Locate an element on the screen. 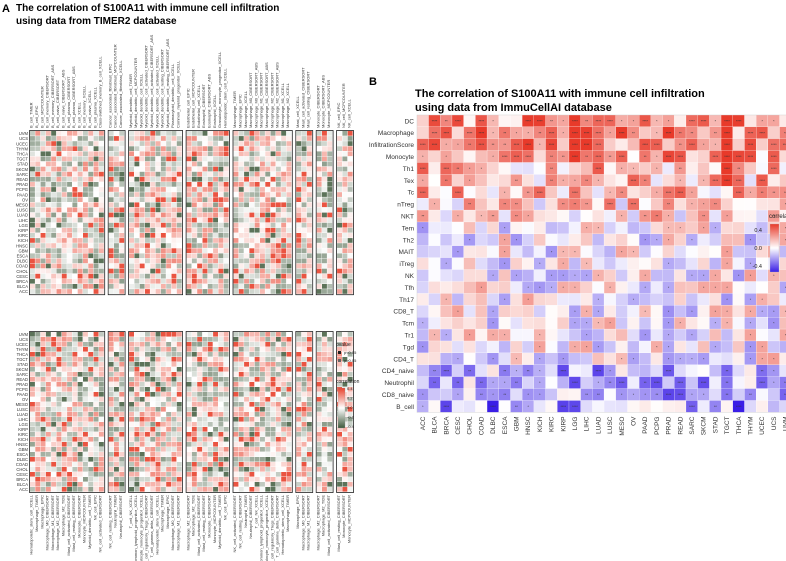 The width and height of the screenshot is (786, 561). column-label: PRAD is located at coordinates (669, 425).